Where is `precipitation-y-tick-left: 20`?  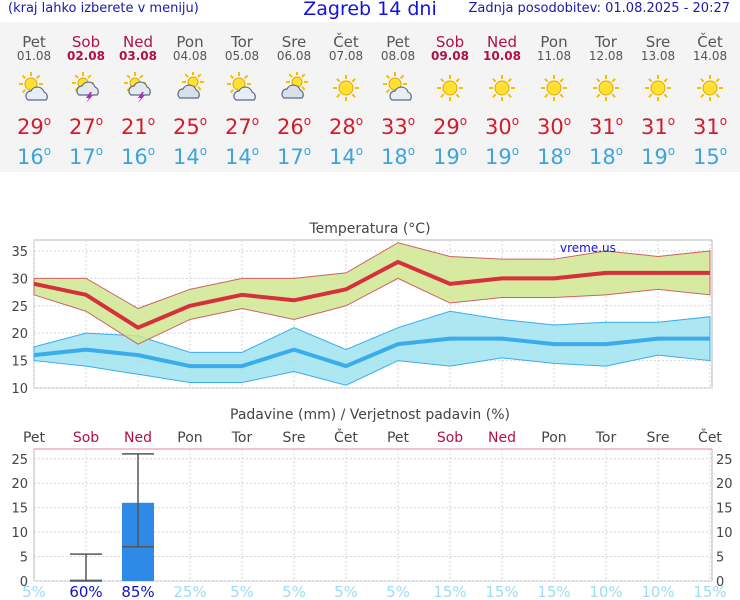 precipitation-y-tick-left: 20 is located at coordinates (19, 484).